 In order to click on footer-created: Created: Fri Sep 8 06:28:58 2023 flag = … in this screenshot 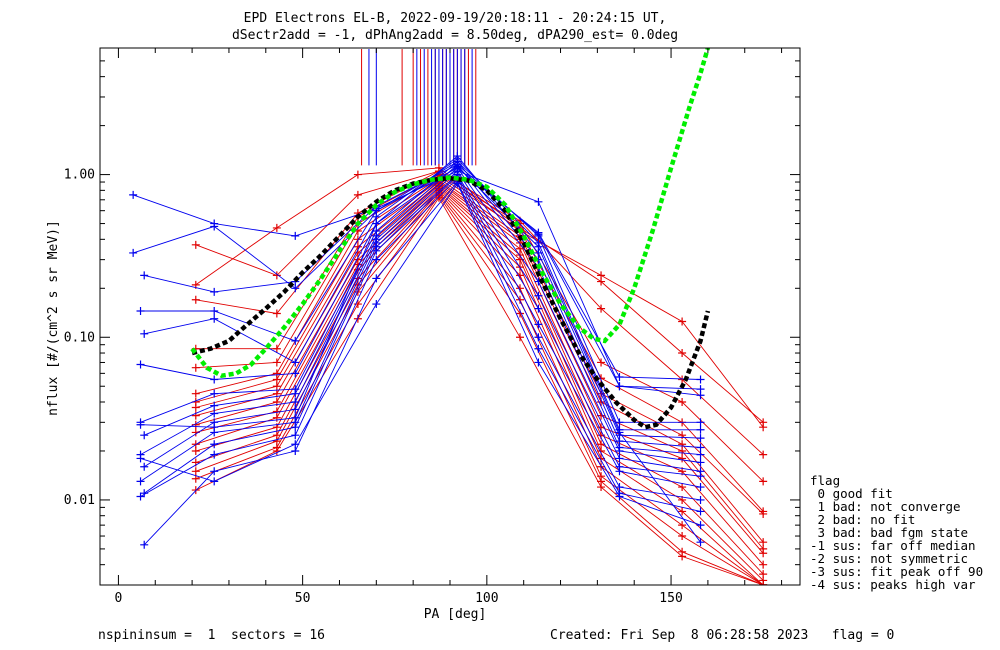, I will do `click(722, 635)`.